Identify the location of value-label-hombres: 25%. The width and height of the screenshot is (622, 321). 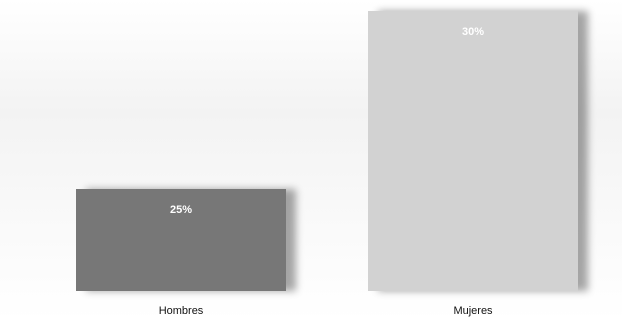
(181, 210).